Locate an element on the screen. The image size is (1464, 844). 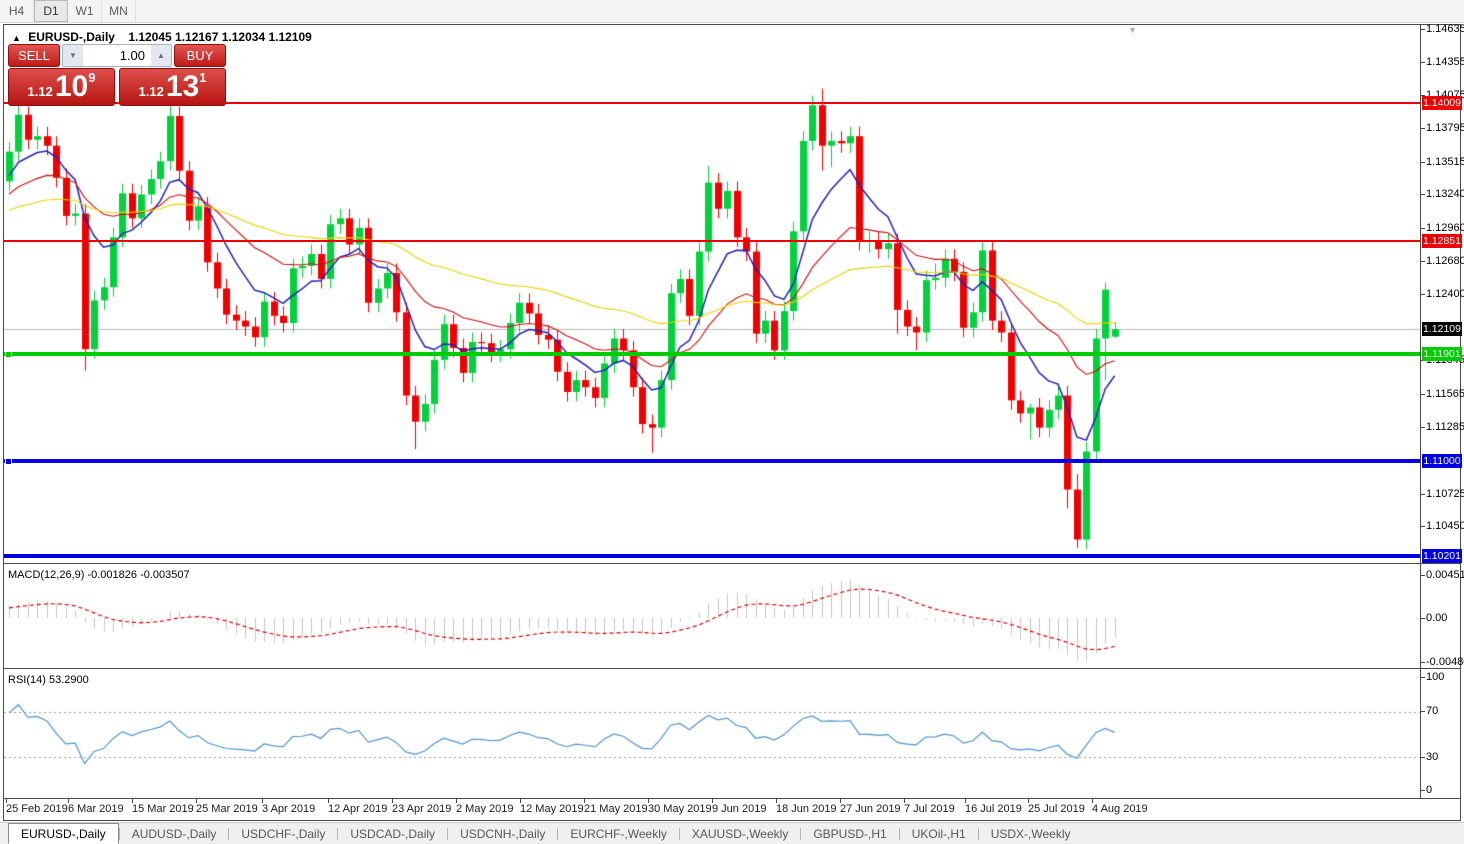
level-line-1.14009 is located at coordinates (712, 103).